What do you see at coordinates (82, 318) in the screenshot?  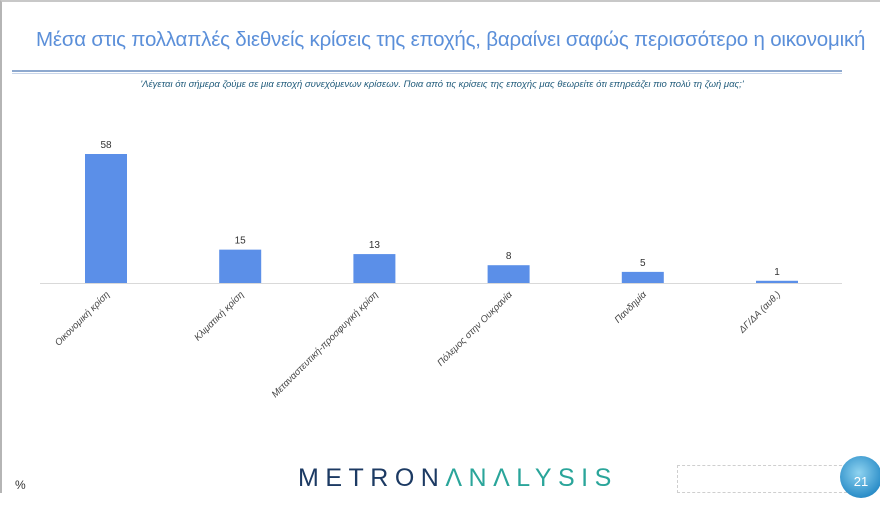 I see `category-label: Οικονομική κρίση` at bounding box center [82, 318].